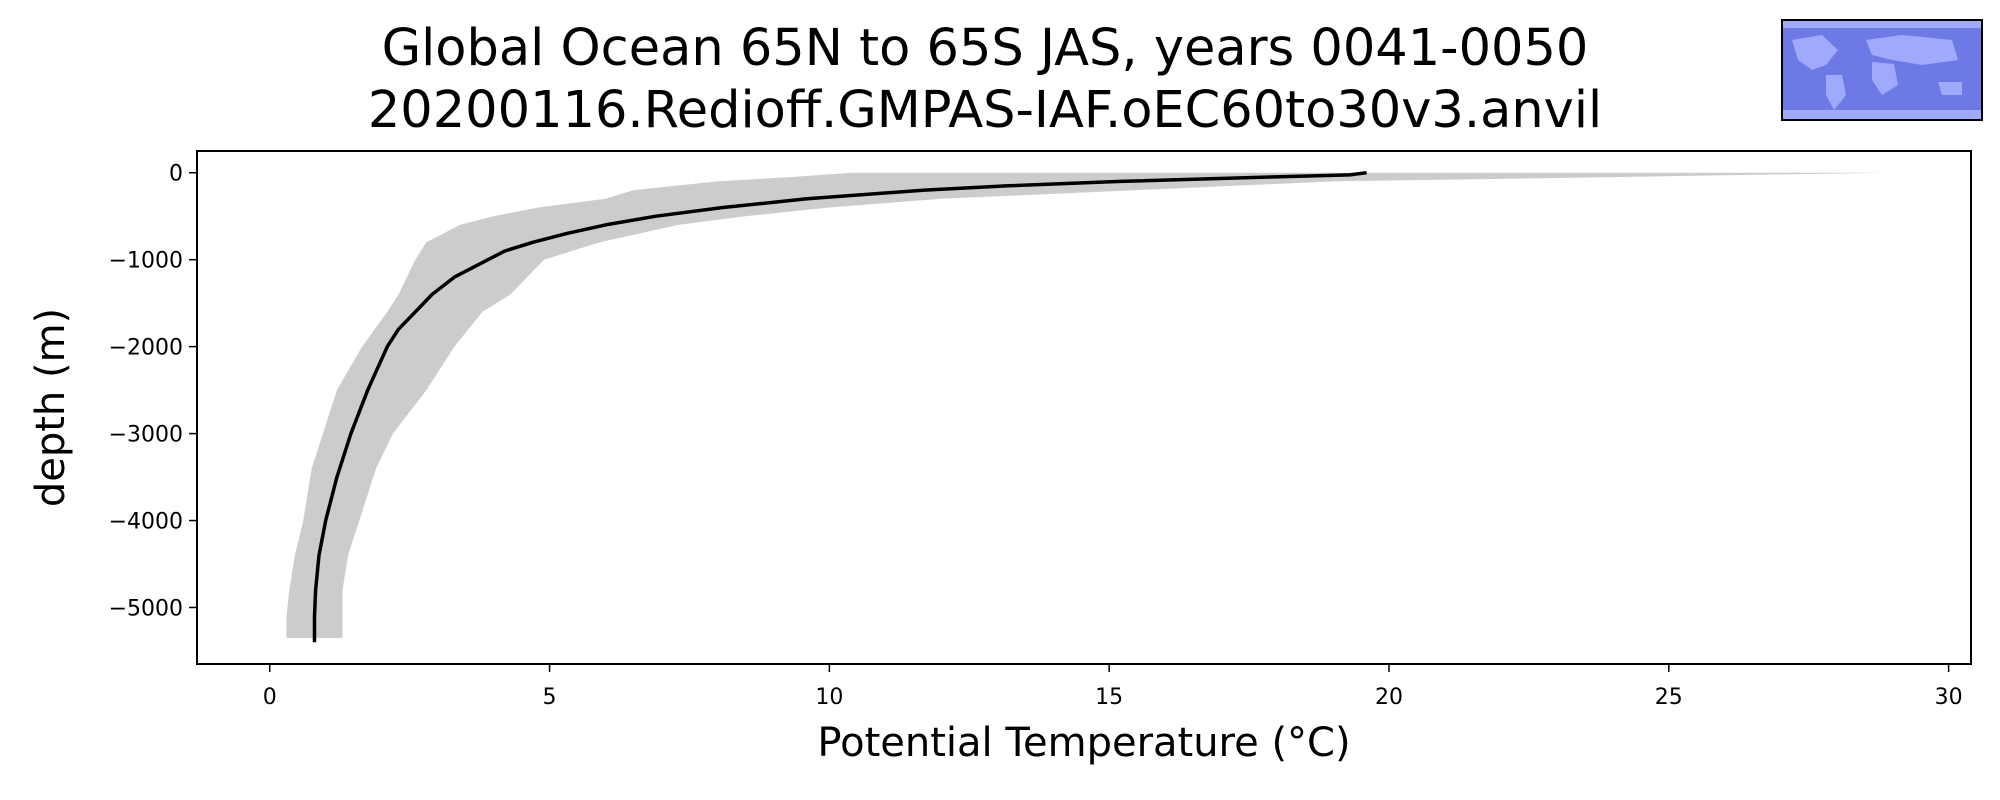 Image resolution: width=2000 pixels, height=800 pixels. Describe the element at coordinates (829, 697) in the screenshot. I see `x-tick-label: 10` at that location.